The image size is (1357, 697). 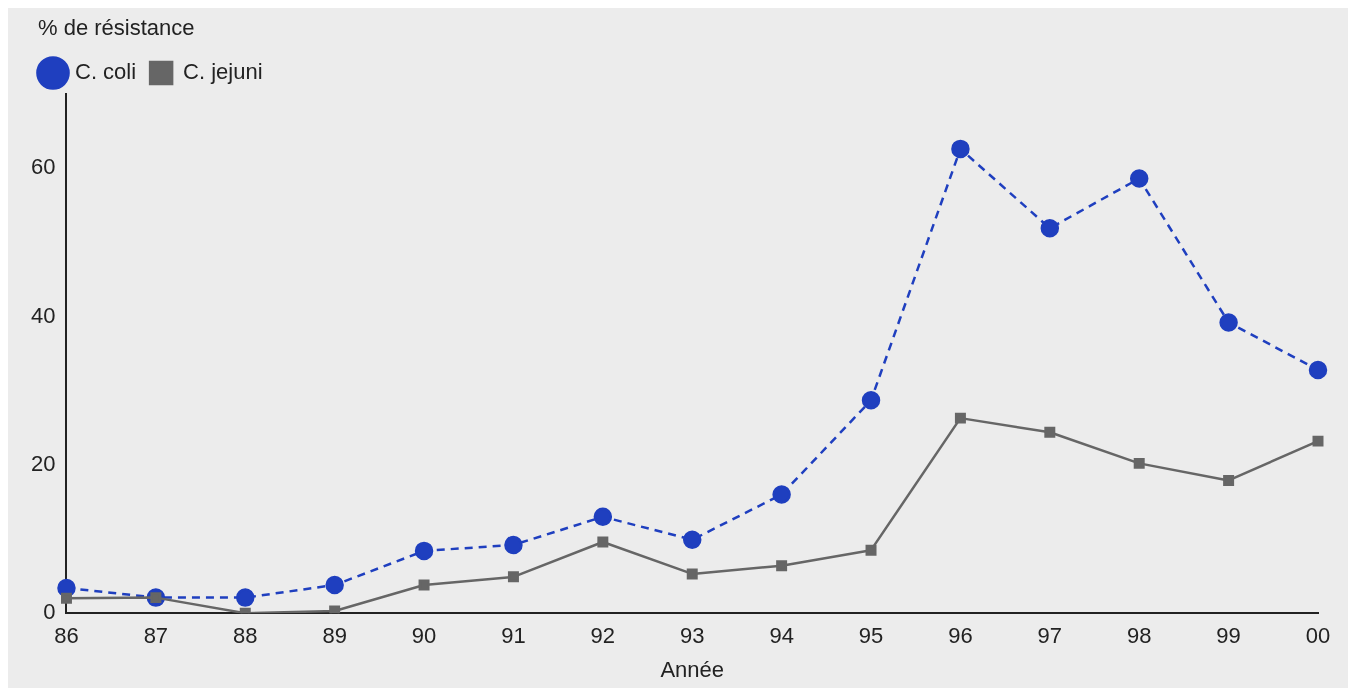 I want to click on x-tick-label: 87, so click(x=156, y=636).